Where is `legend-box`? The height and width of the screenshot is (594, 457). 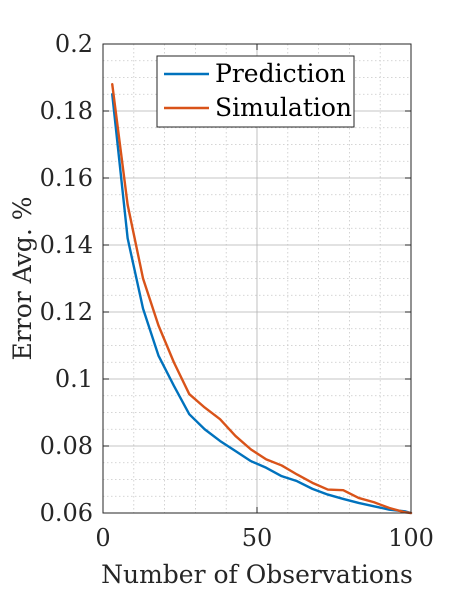
legend-box is located at coordinates (255, 91).